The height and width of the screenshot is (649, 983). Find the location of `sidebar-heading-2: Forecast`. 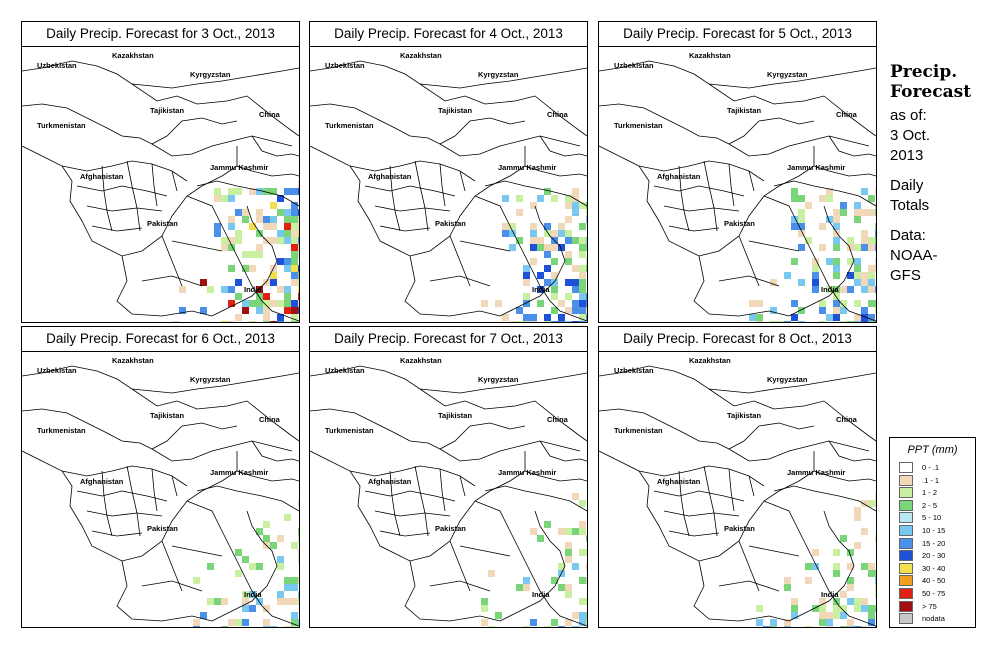

sidebar-heading-2: Forecast is located at coordinates (931, 92).